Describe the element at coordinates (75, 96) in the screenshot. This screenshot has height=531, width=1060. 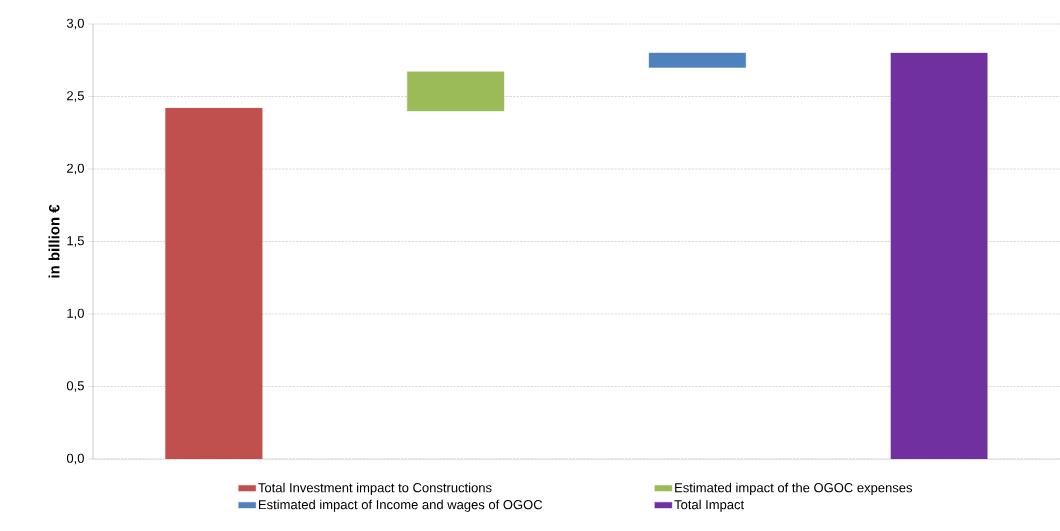
I see `y-tick-label: 2,5` at that location.